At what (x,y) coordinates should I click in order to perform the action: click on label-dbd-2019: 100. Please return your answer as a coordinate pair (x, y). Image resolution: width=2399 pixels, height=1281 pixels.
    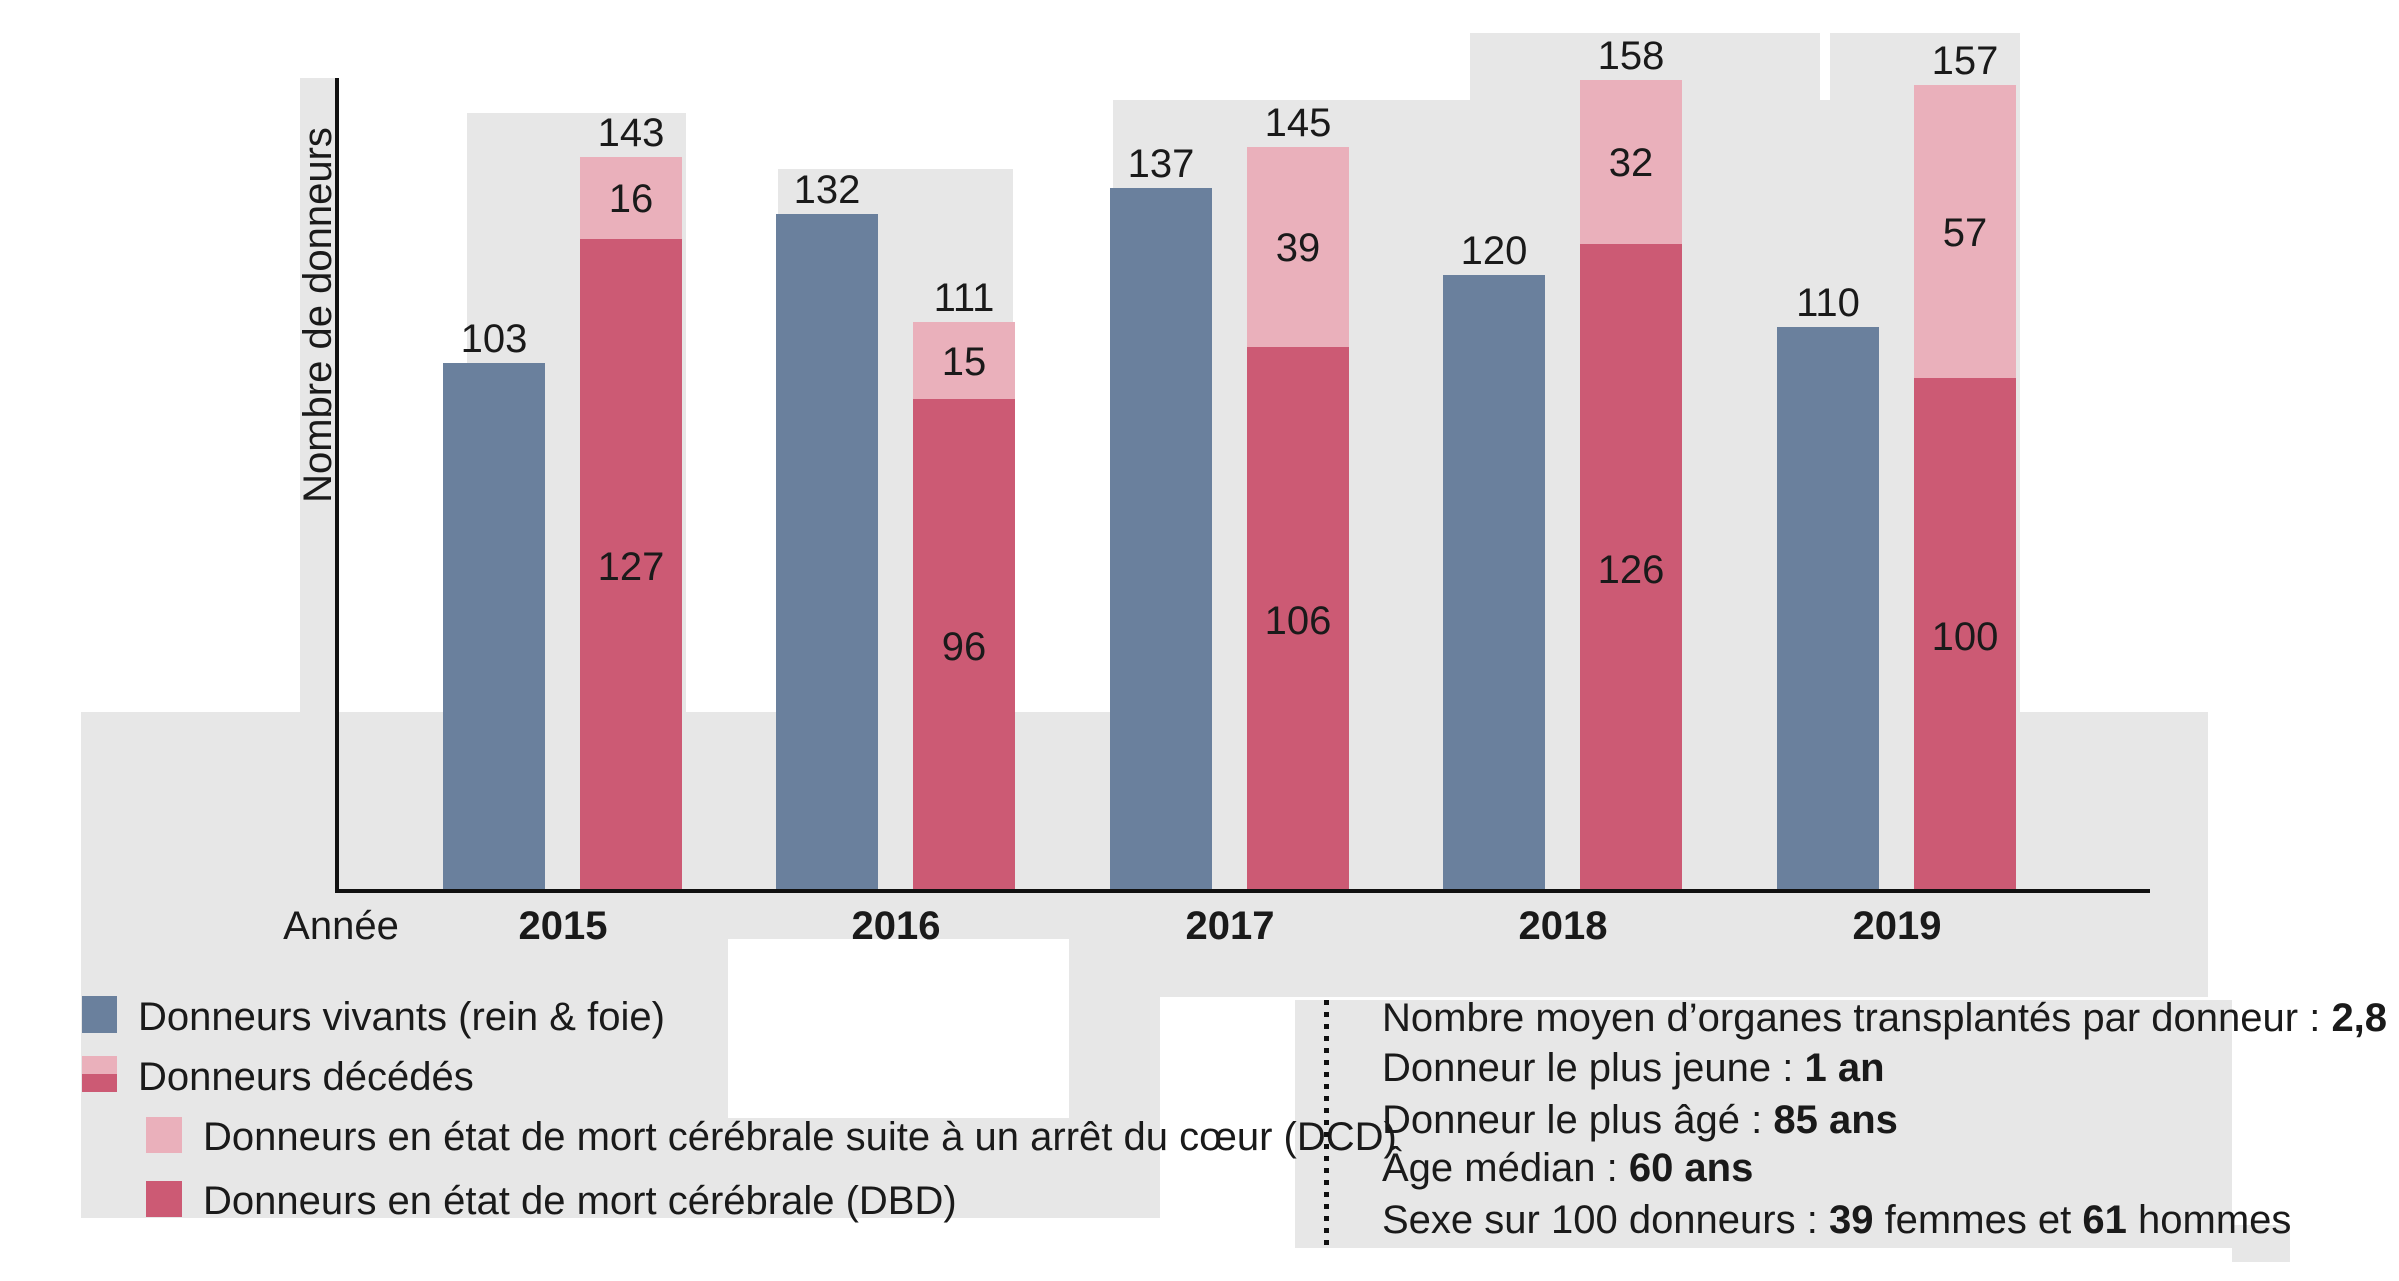
    Looking at the image, I should click on (1965, 637).